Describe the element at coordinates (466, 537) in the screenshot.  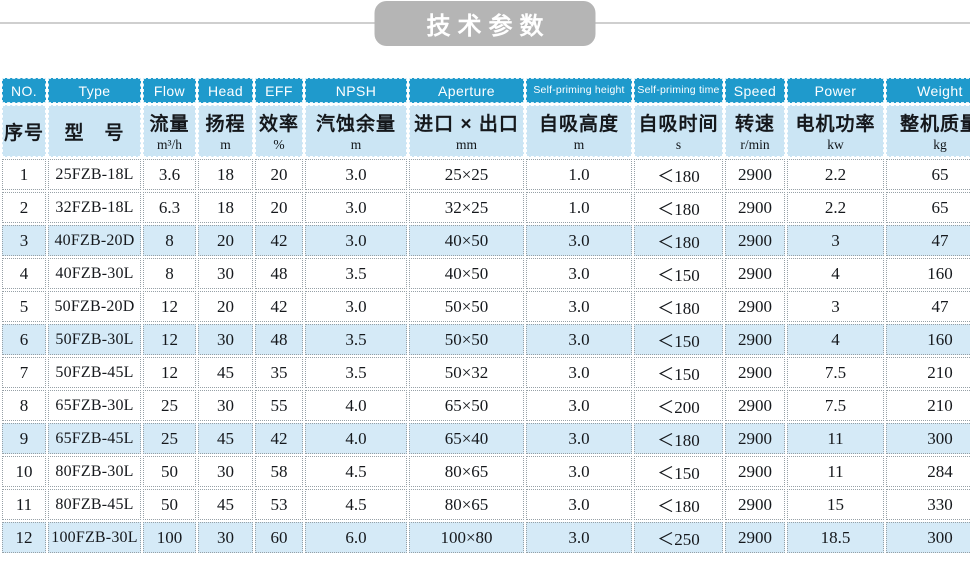
I see `cell-aperture: 100×80` at that location.